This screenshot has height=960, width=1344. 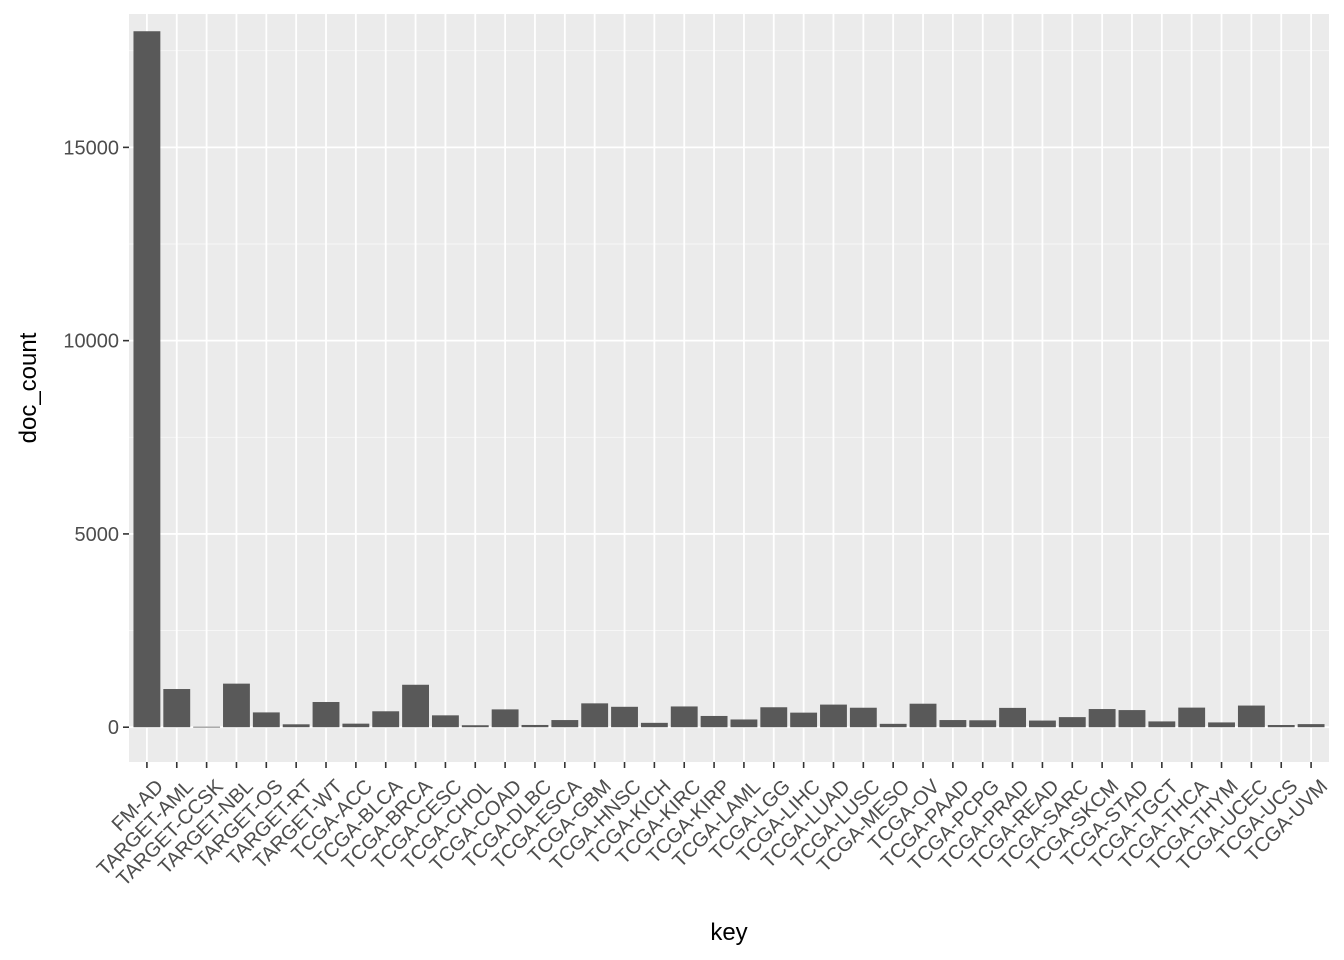 What do you see at coordinates (91, 342) in the screenshot?
I see `y-tick-label: 10000` at bounding box center [91, 342].